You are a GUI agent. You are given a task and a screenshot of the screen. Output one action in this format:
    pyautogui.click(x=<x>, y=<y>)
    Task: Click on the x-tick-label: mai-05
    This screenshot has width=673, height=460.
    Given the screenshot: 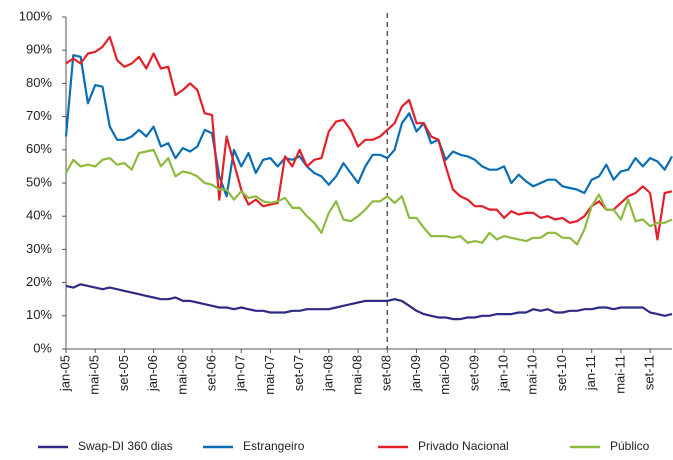 What is the action you would take?
    pyautogui.click(x=94, y=375)
    